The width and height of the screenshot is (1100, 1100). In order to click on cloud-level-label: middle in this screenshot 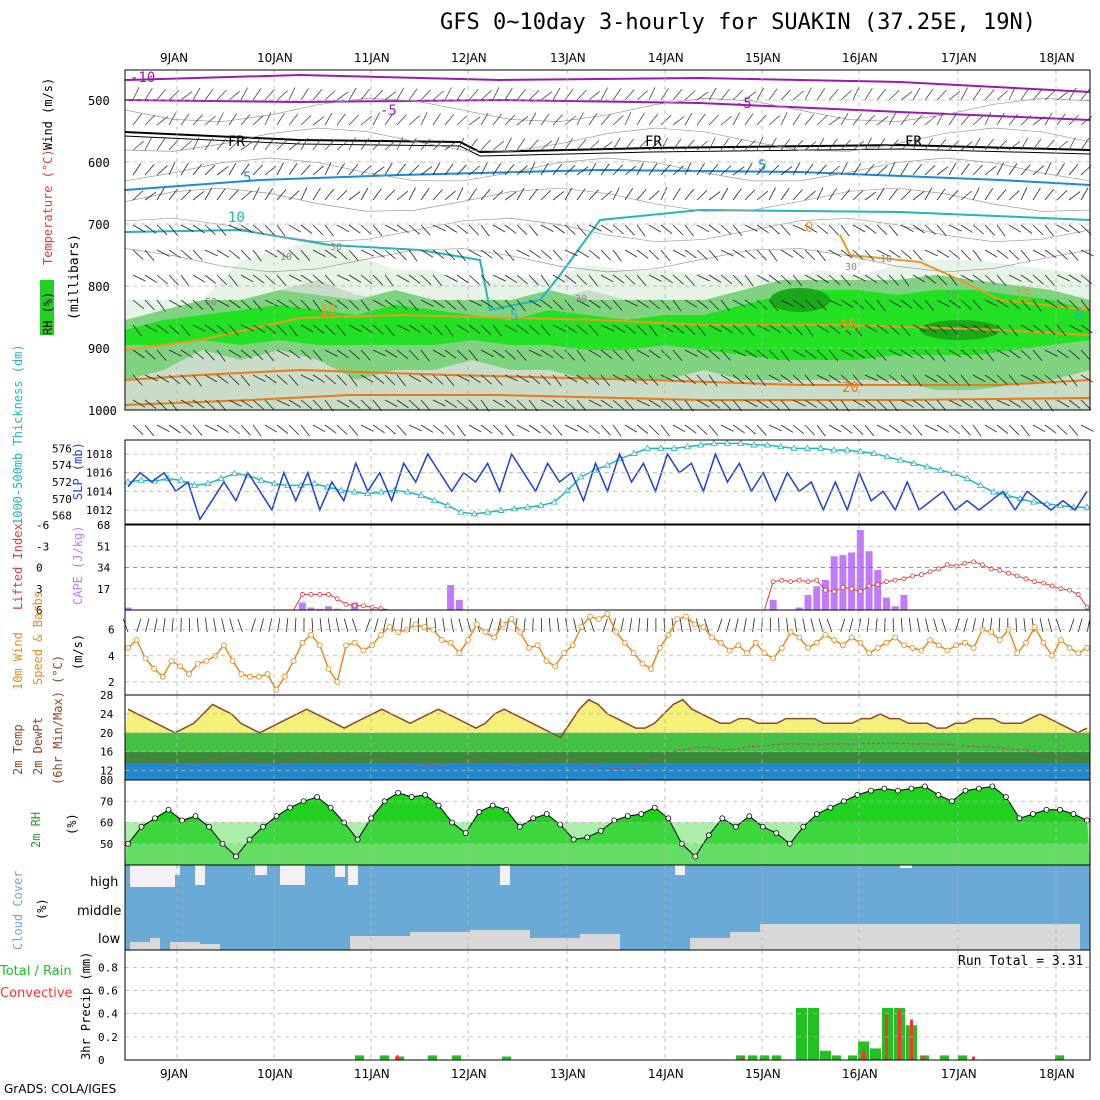, I will do `click(99, 911)`.